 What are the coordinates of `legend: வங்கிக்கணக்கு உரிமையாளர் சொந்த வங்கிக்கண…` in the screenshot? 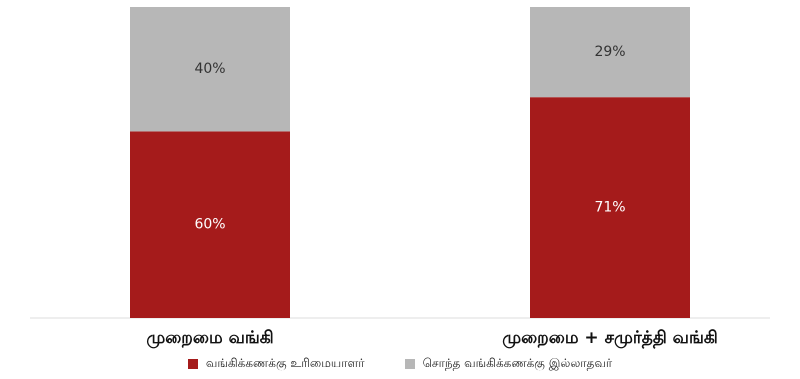 It's located at (400, 364).